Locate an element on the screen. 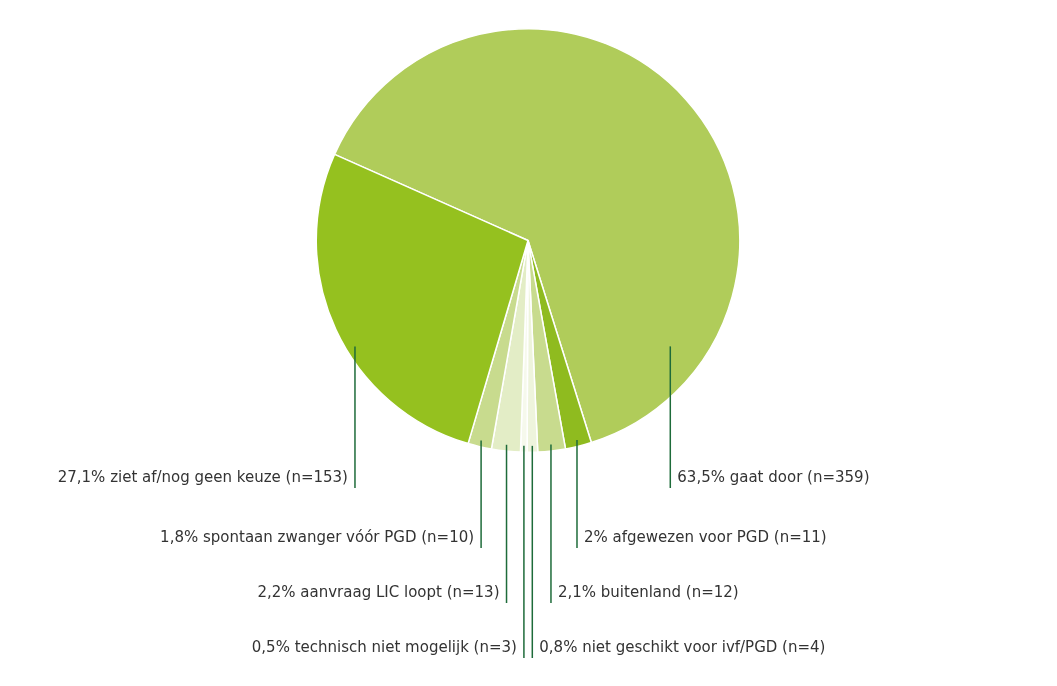 Image resolution: width=1057 pixels, height=686 pixels. slice-label: 0,8% niet geschikt voor ivf/PGD (n=4) is located at coordinates (682, 646).